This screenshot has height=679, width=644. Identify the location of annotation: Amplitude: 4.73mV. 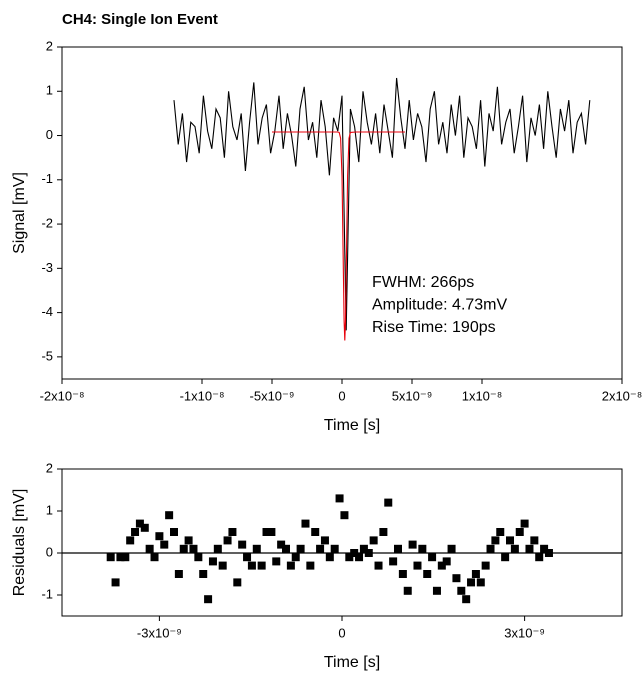
(440, 305).